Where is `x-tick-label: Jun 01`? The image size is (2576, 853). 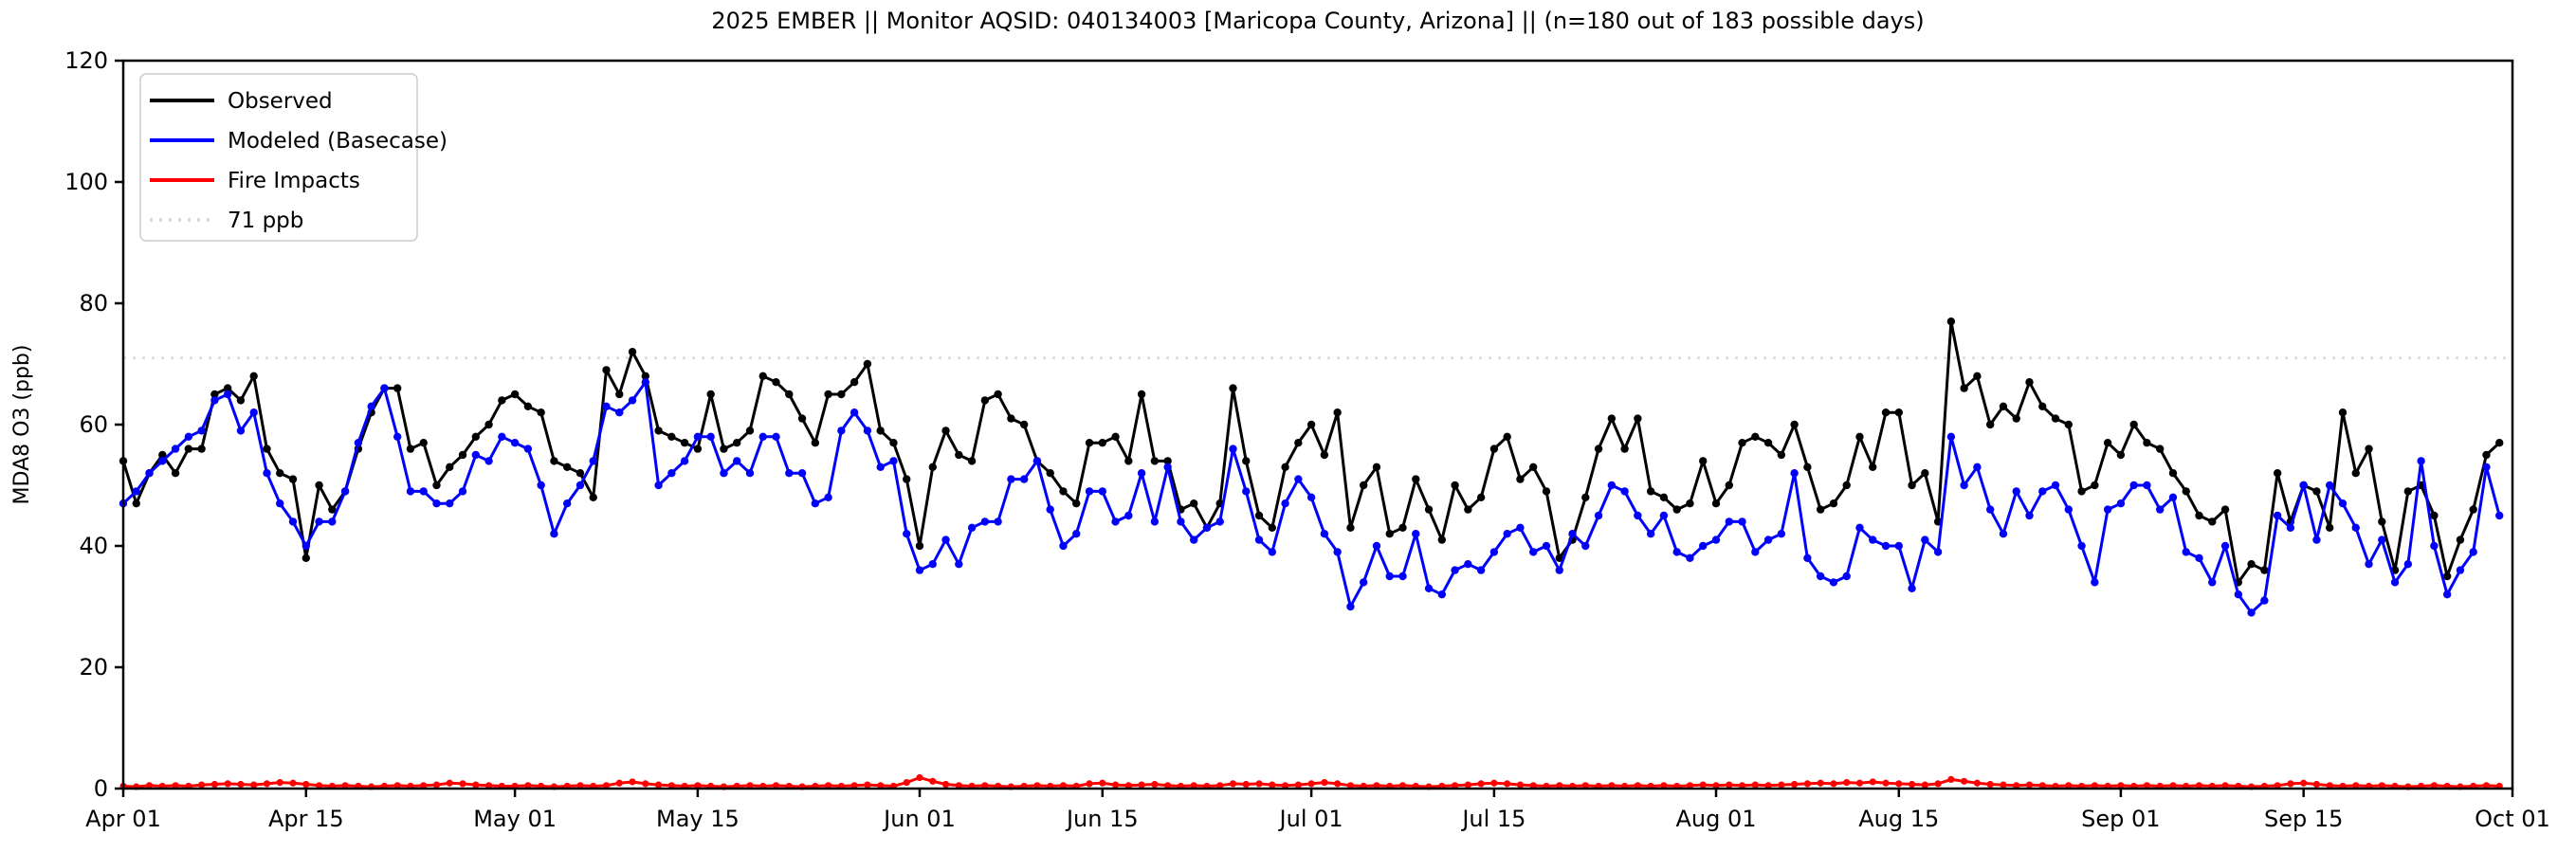 x-tick-label: Jun 01 is located at coordinates (919, 819).